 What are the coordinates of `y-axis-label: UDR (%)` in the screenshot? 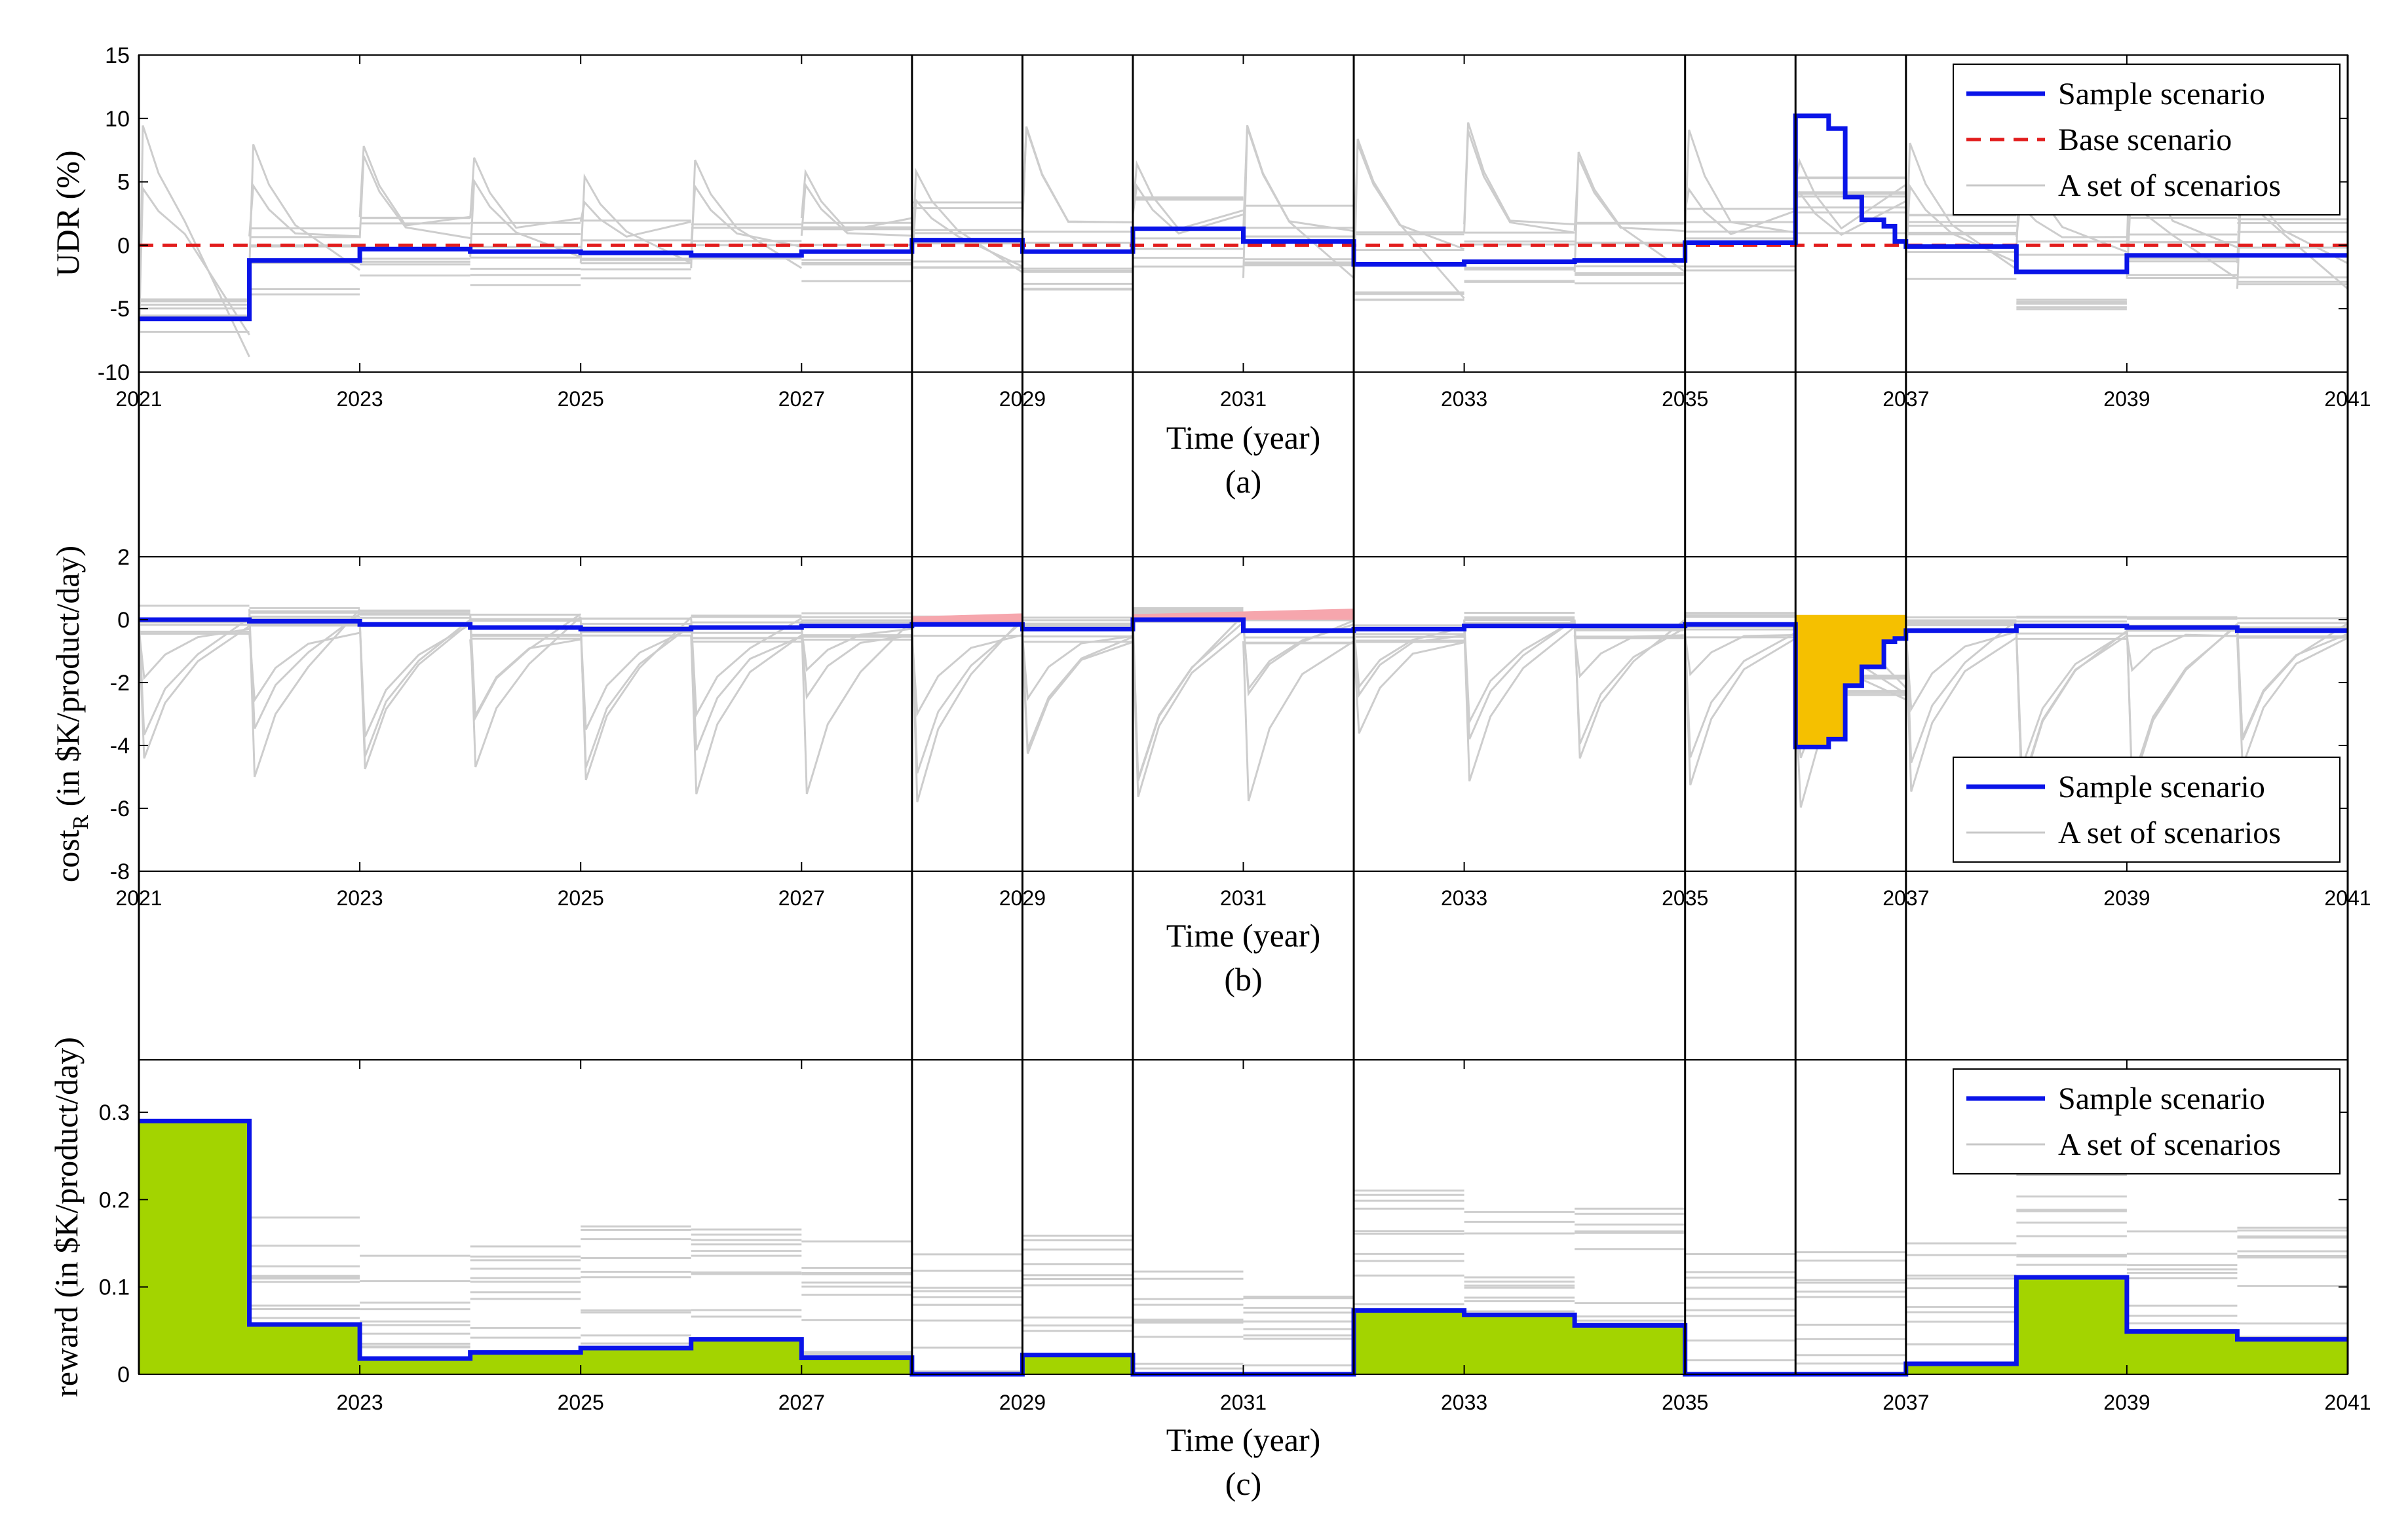 It's located at (67, 213).